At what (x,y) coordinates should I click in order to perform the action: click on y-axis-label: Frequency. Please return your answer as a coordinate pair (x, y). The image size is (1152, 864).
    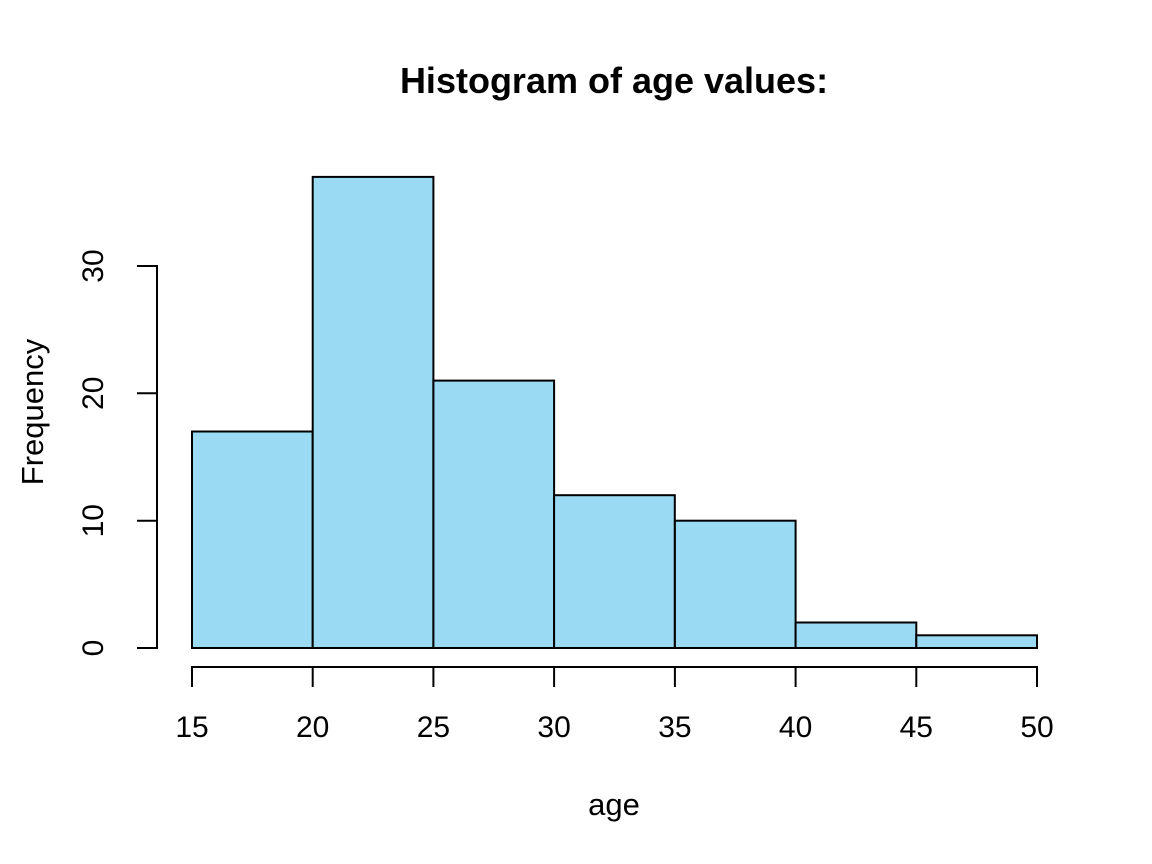
    Looking at the image, I should click on (32, 411).